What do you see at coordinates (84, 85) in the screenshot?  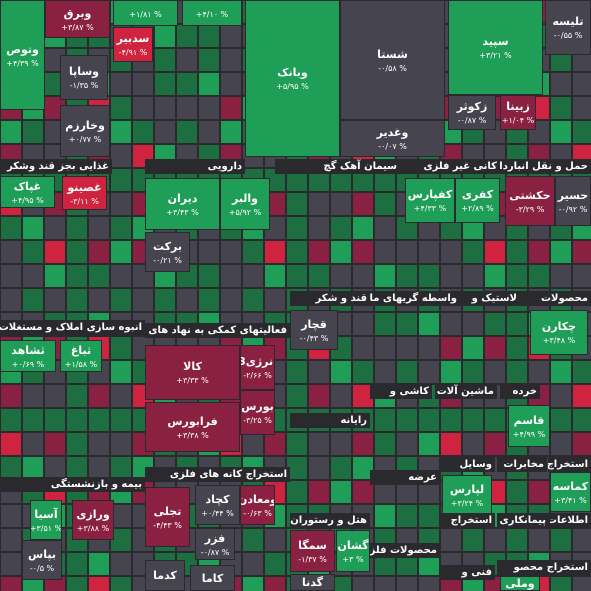 I see `price-change: -۱/۳۵ %` at bounding box center [84, 85].